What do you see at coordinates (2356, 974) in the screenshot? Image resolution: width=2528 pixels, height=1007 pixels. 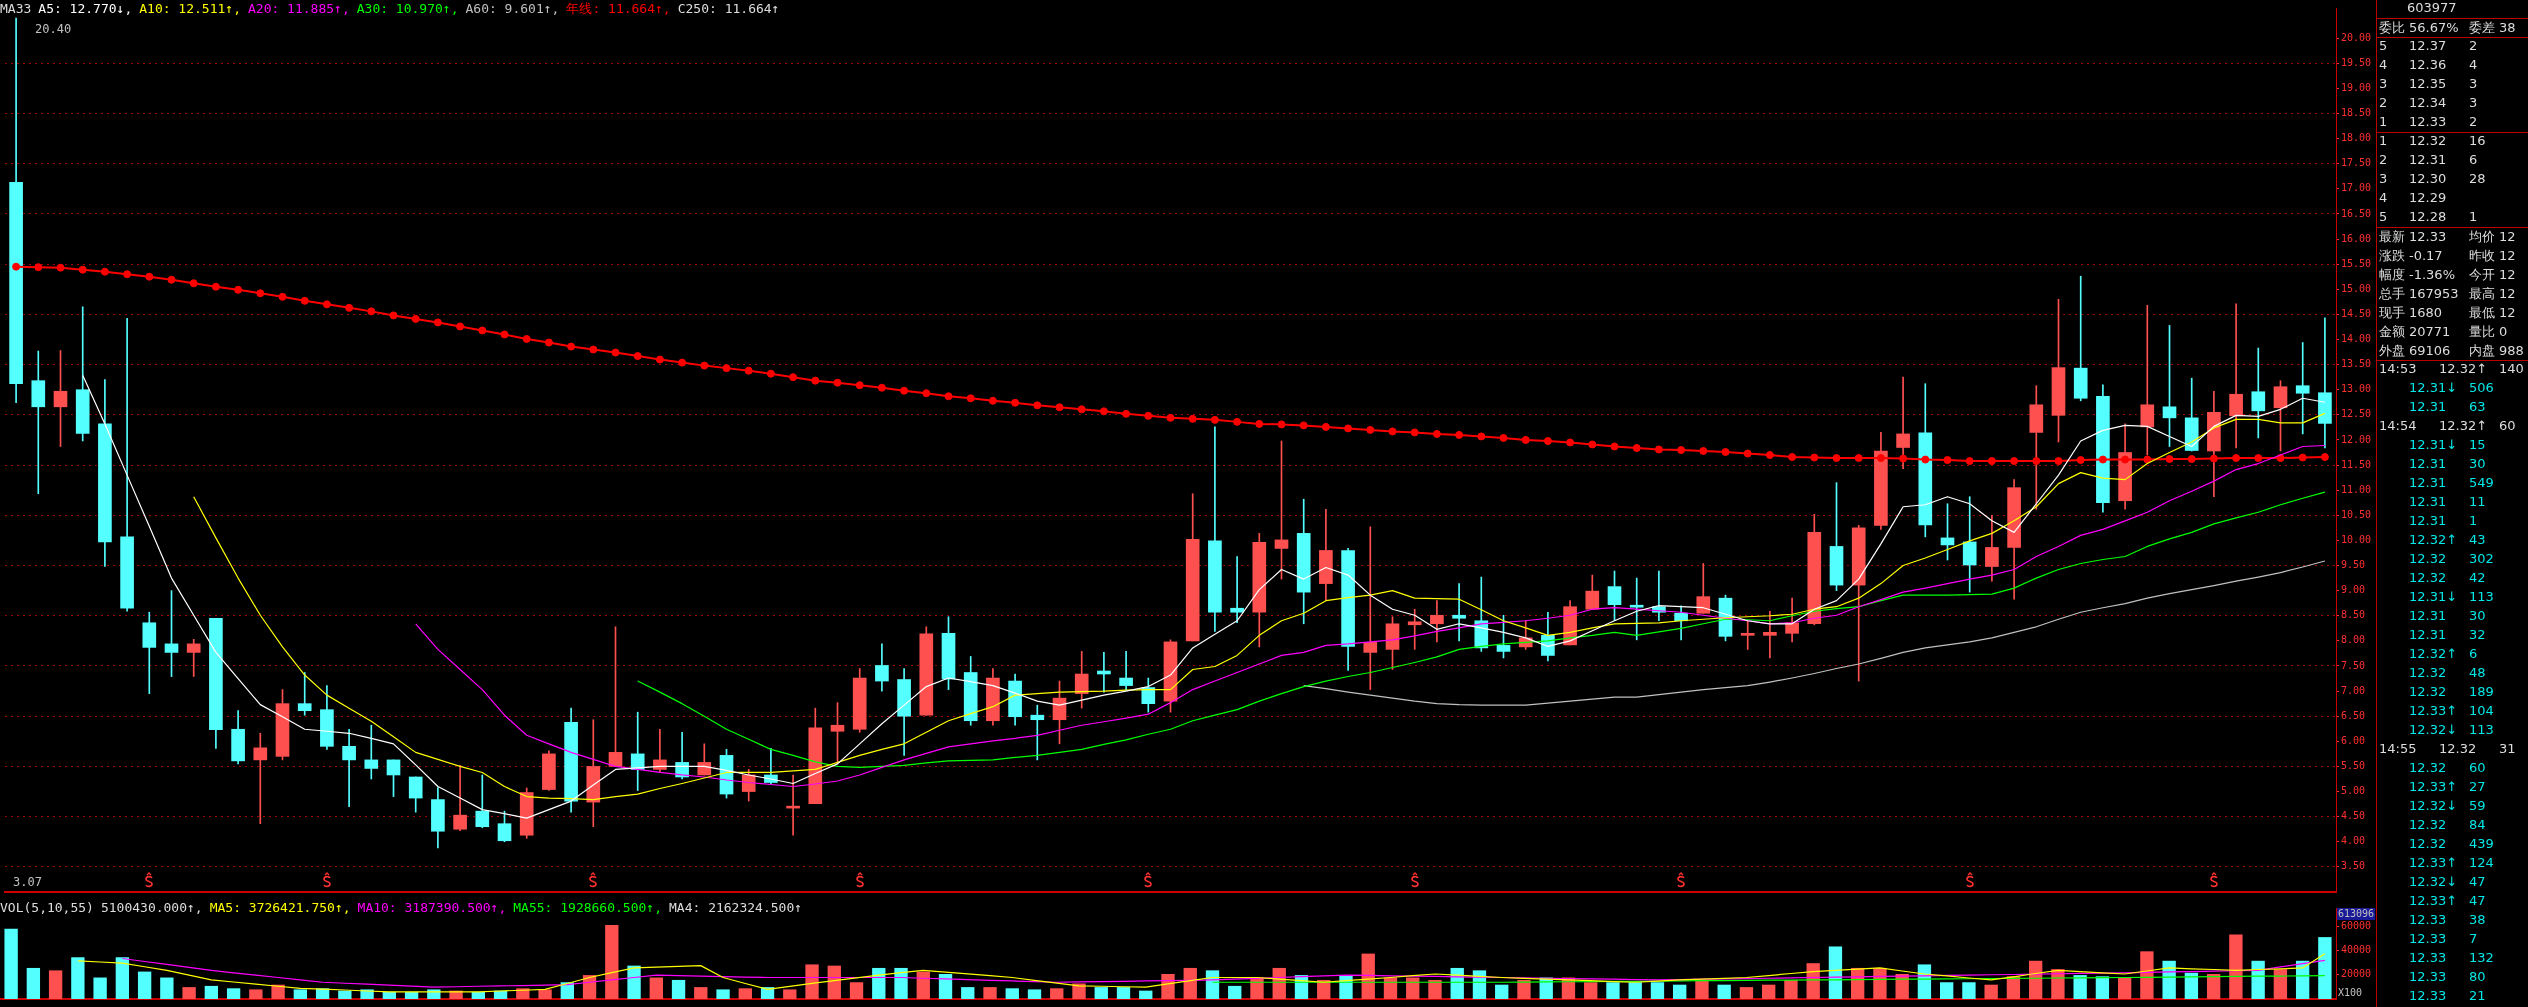 I see `y-tick-label: 20000` at bounding box center [2356, 974].